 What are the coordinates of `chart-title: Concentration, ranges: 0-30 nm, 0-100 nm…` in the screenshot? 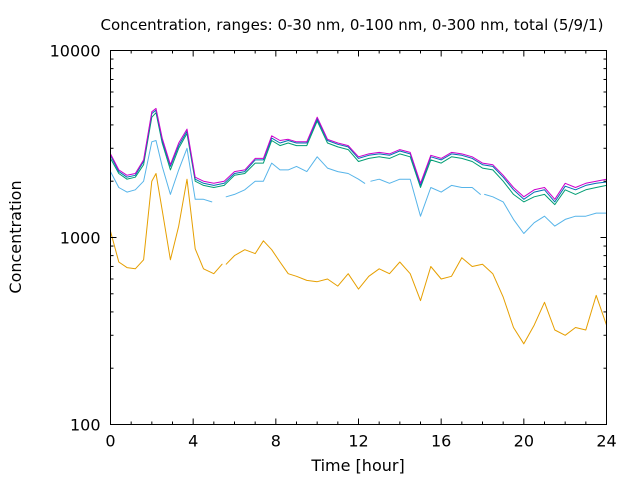 It's located at (352, 25).